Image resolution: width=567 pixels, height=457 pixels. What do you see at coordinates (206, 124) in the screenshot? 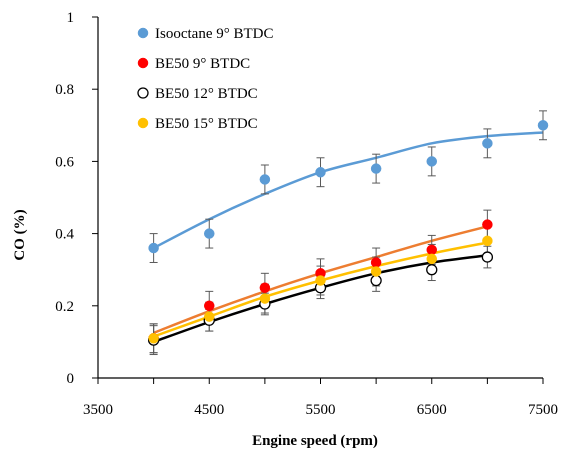
I see `legend-label-series-3: BE50 15° BTDC` at bounding box center [206, 124].